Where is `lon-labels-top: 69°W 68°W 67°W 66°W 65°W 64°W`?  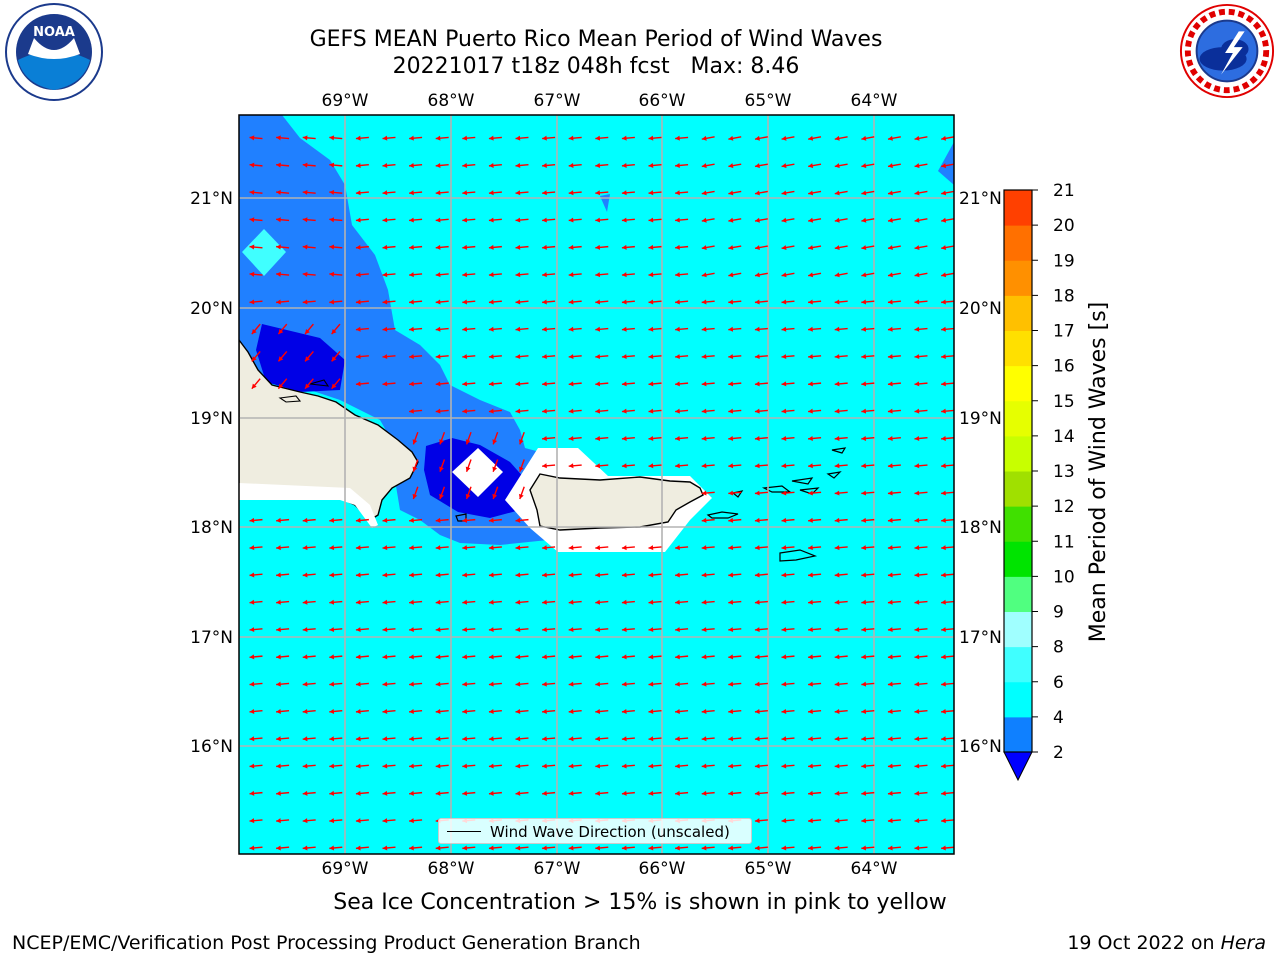
lon-labels-top: 69°W 68°W 67°W 66°W 65°W 64°W is located at coordinates (610, 101).